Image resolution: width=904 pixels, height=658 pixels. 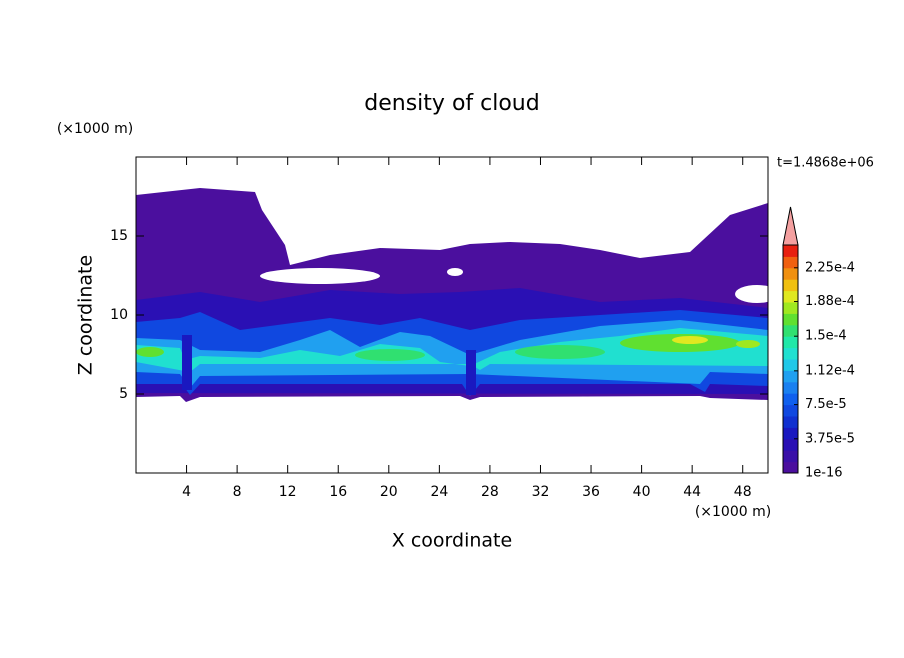 I want to click on time-label: t=1.4868e+06, so click(x=825, y=163).